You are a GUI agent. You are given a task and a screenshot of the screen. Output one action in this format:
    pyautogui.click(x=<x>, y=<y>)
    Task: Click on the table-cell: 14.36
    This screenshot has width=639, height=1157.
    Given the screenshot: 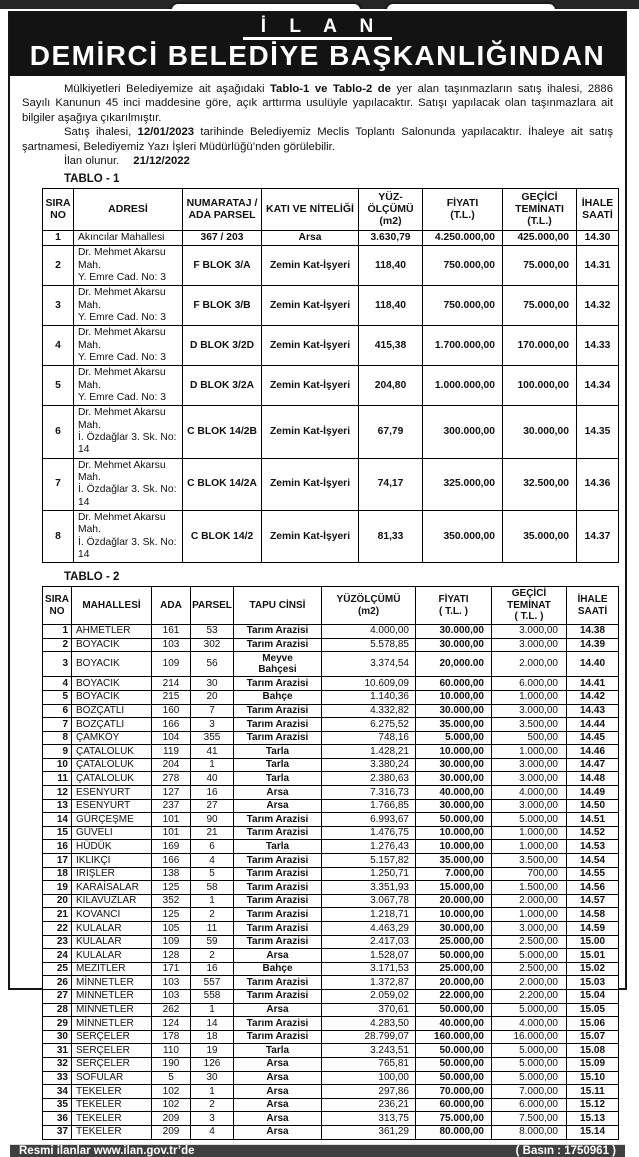 What is the action you would take?
    pyautogui.click(x=597, y=484)
    